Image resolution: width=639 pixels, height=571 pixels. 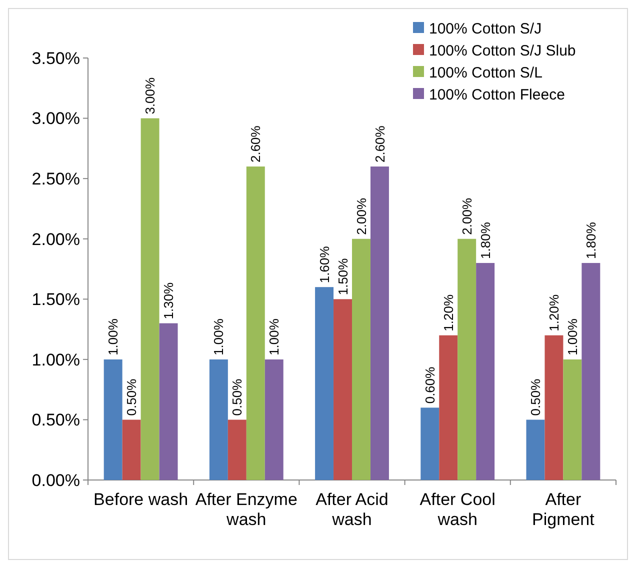 I want to click on legend-label: 100% Cotton S/J, so click(x=485, y=29).